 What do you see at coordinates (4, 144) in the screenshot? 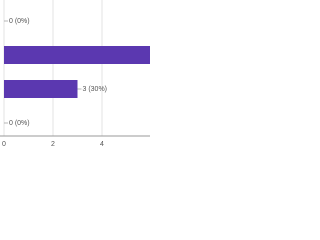
I see `x-tick-label: 0` at bounding box center [4, 144].